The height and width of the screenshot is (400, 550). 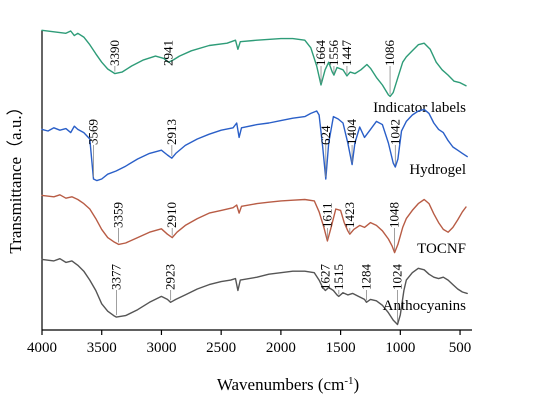 What do you see at coordinates (171, 215) in the screenshot?
I see `peak-label: 2910` at bounding box center [171, 215].